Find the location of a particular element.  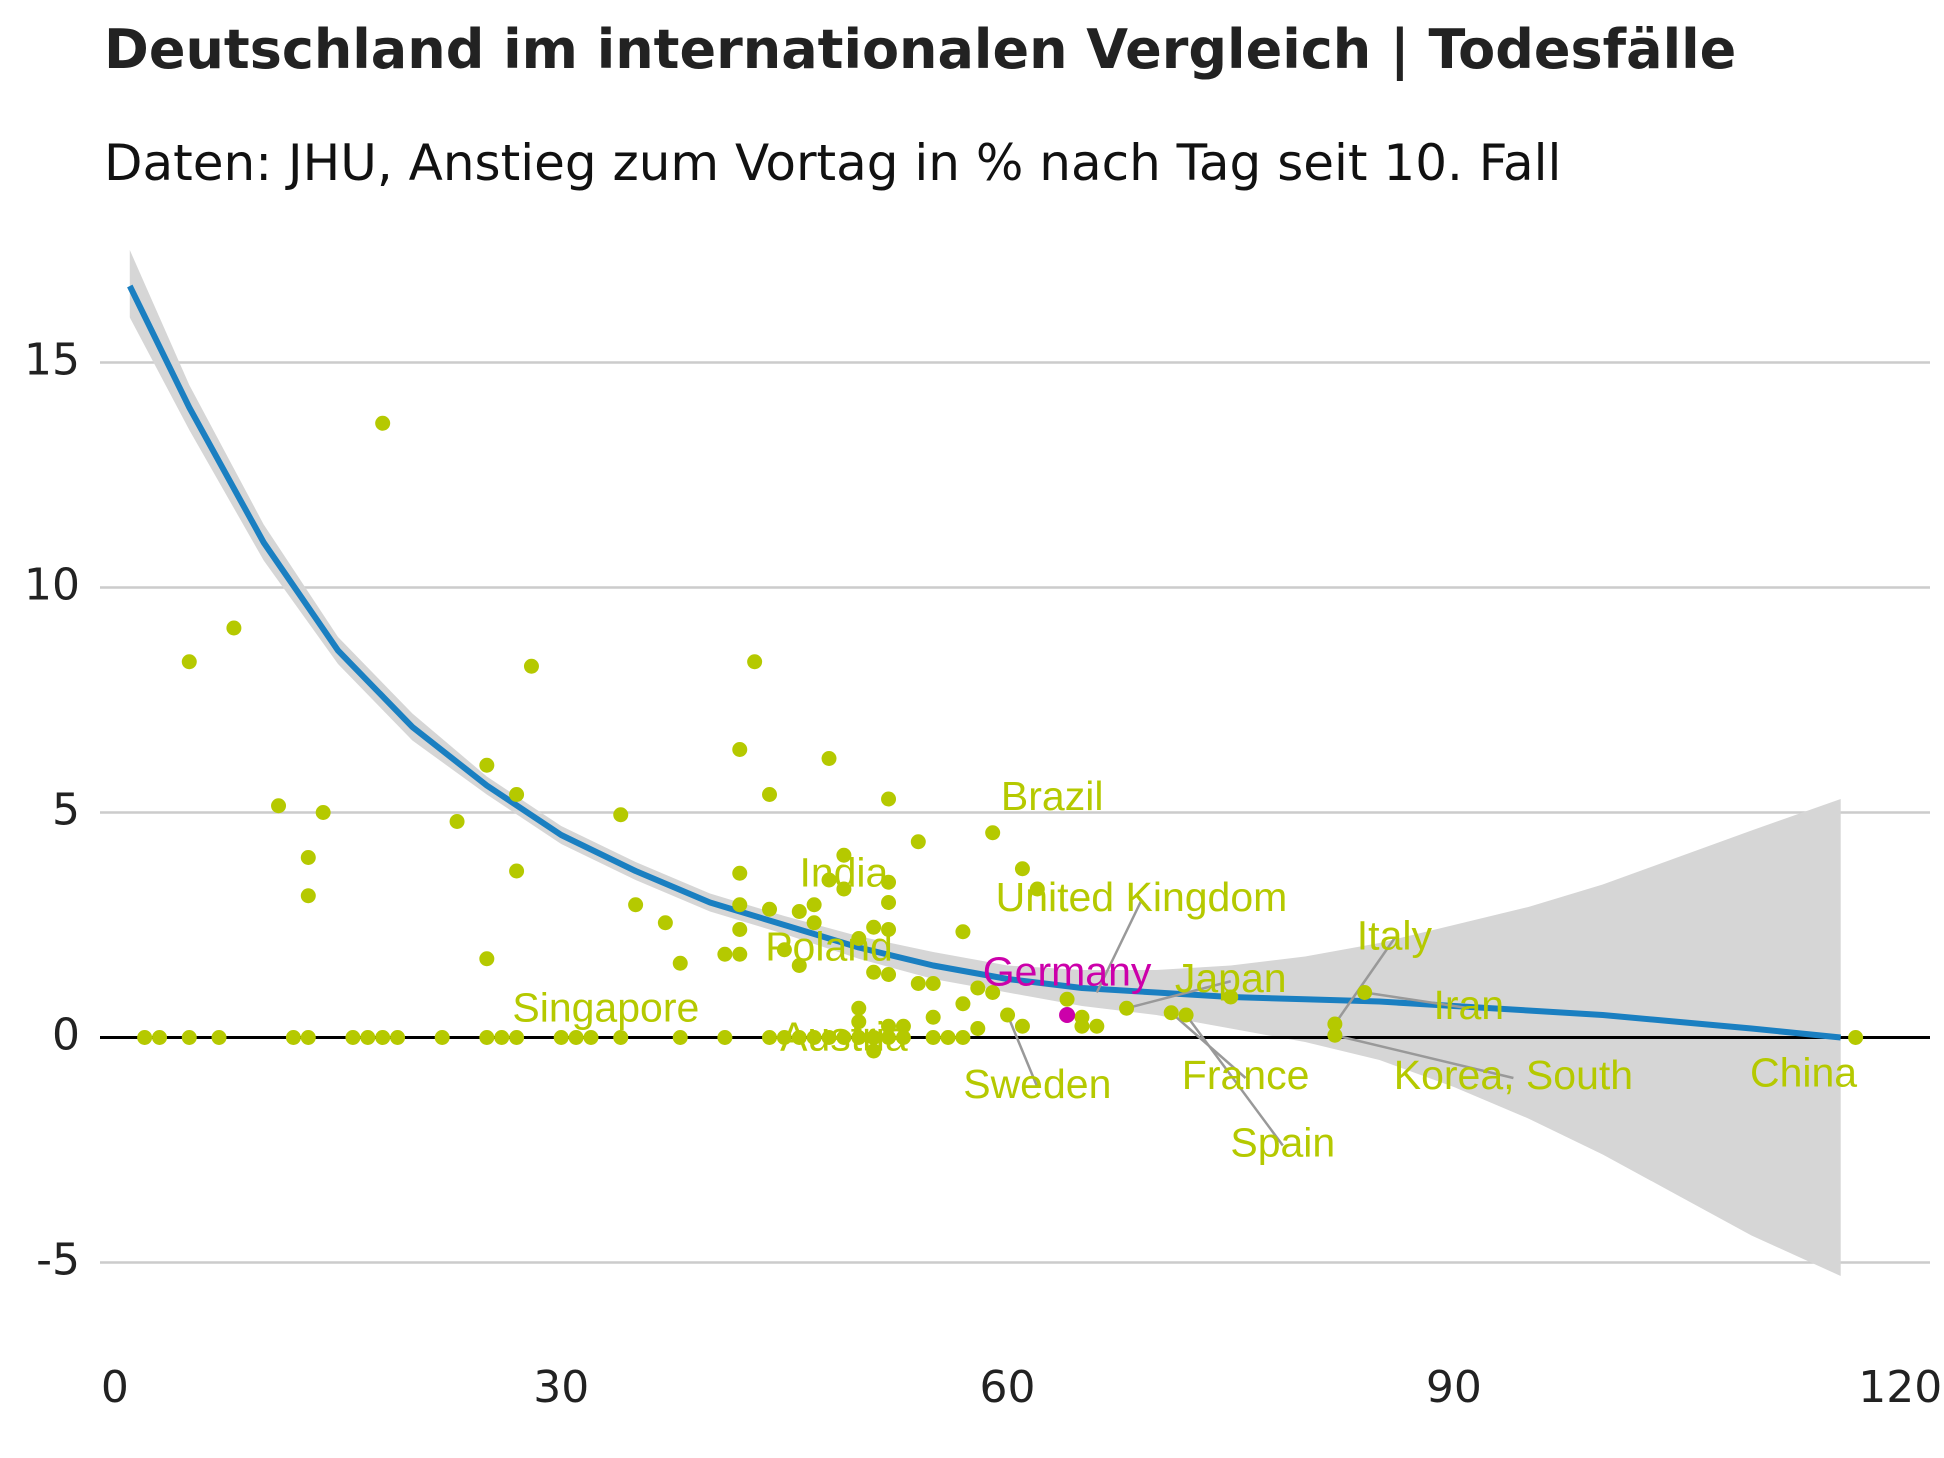

x-axis-ticks: 0 30 60 90 120 is located at coordinates (1021, 1387).